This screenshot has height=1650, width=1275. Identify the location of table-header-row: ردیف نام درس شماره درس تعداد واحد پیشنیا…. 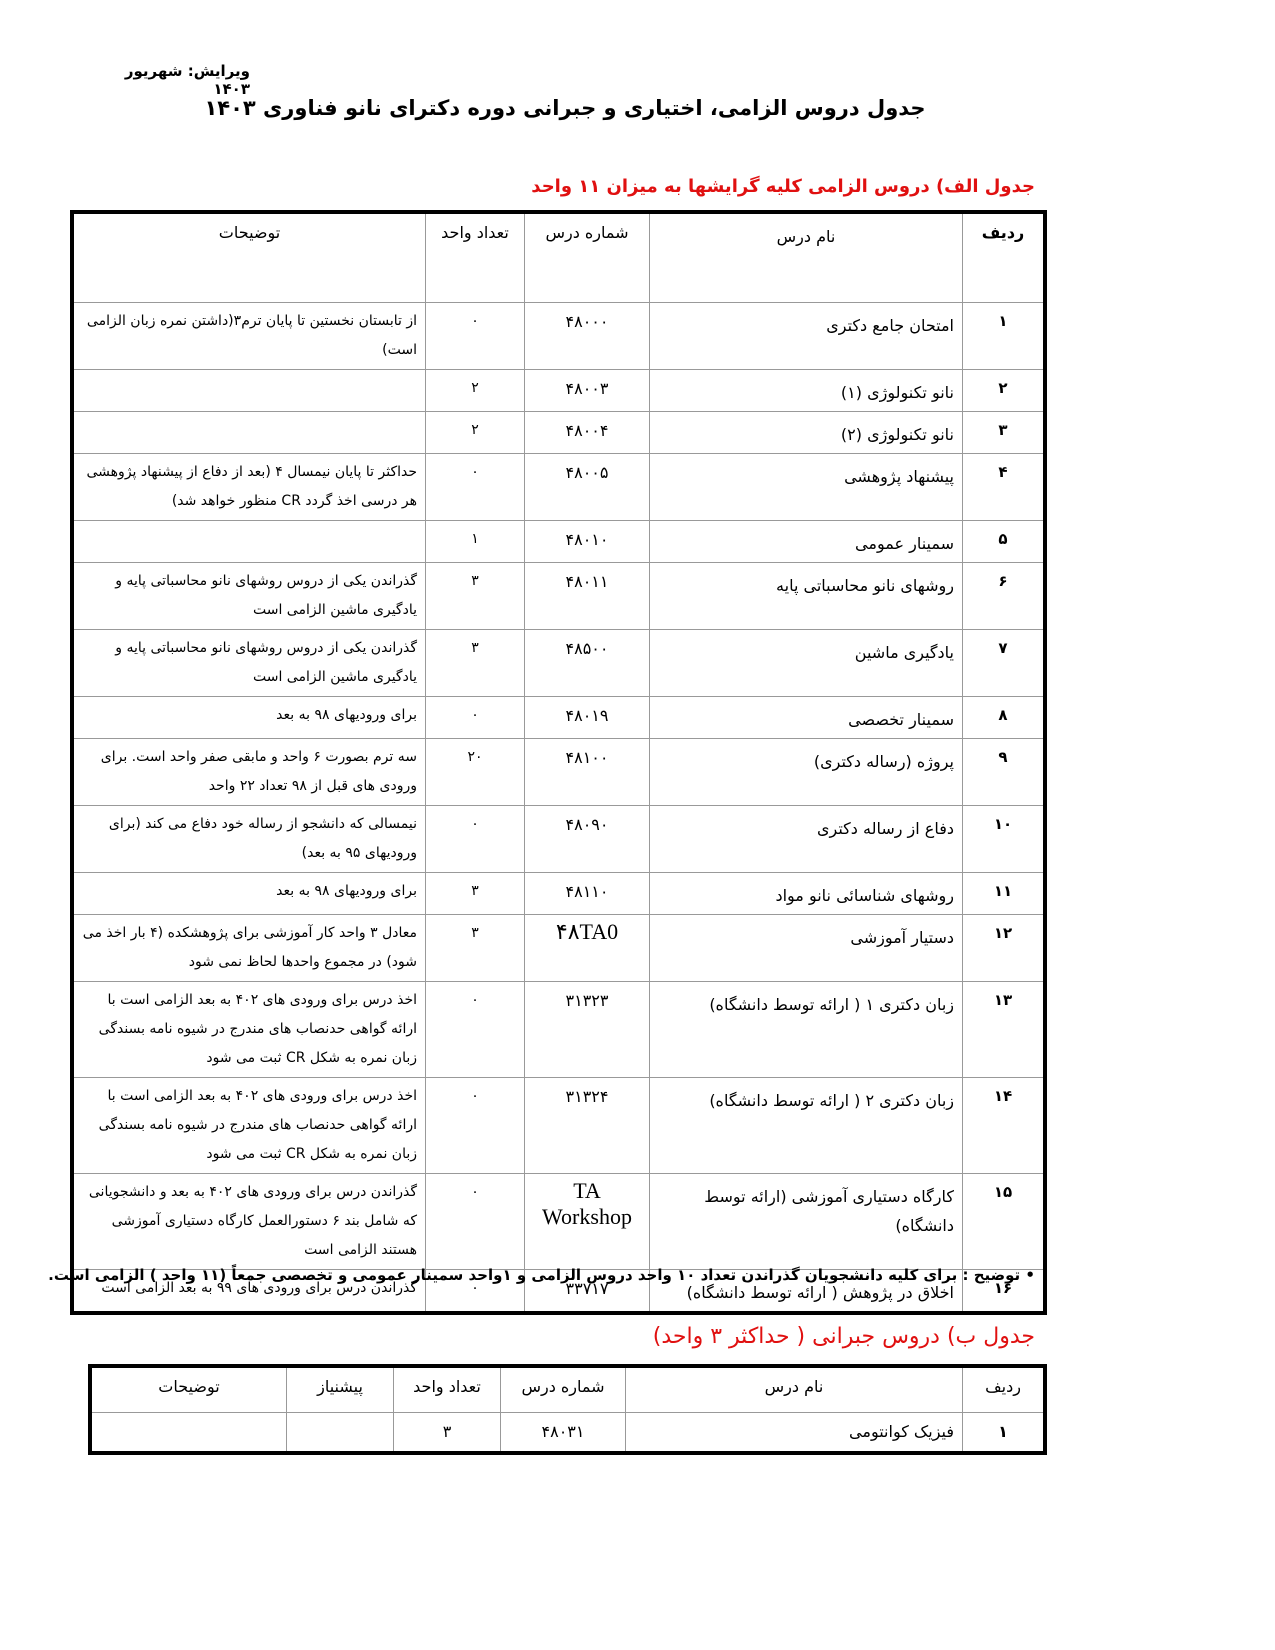
(567, 1389).